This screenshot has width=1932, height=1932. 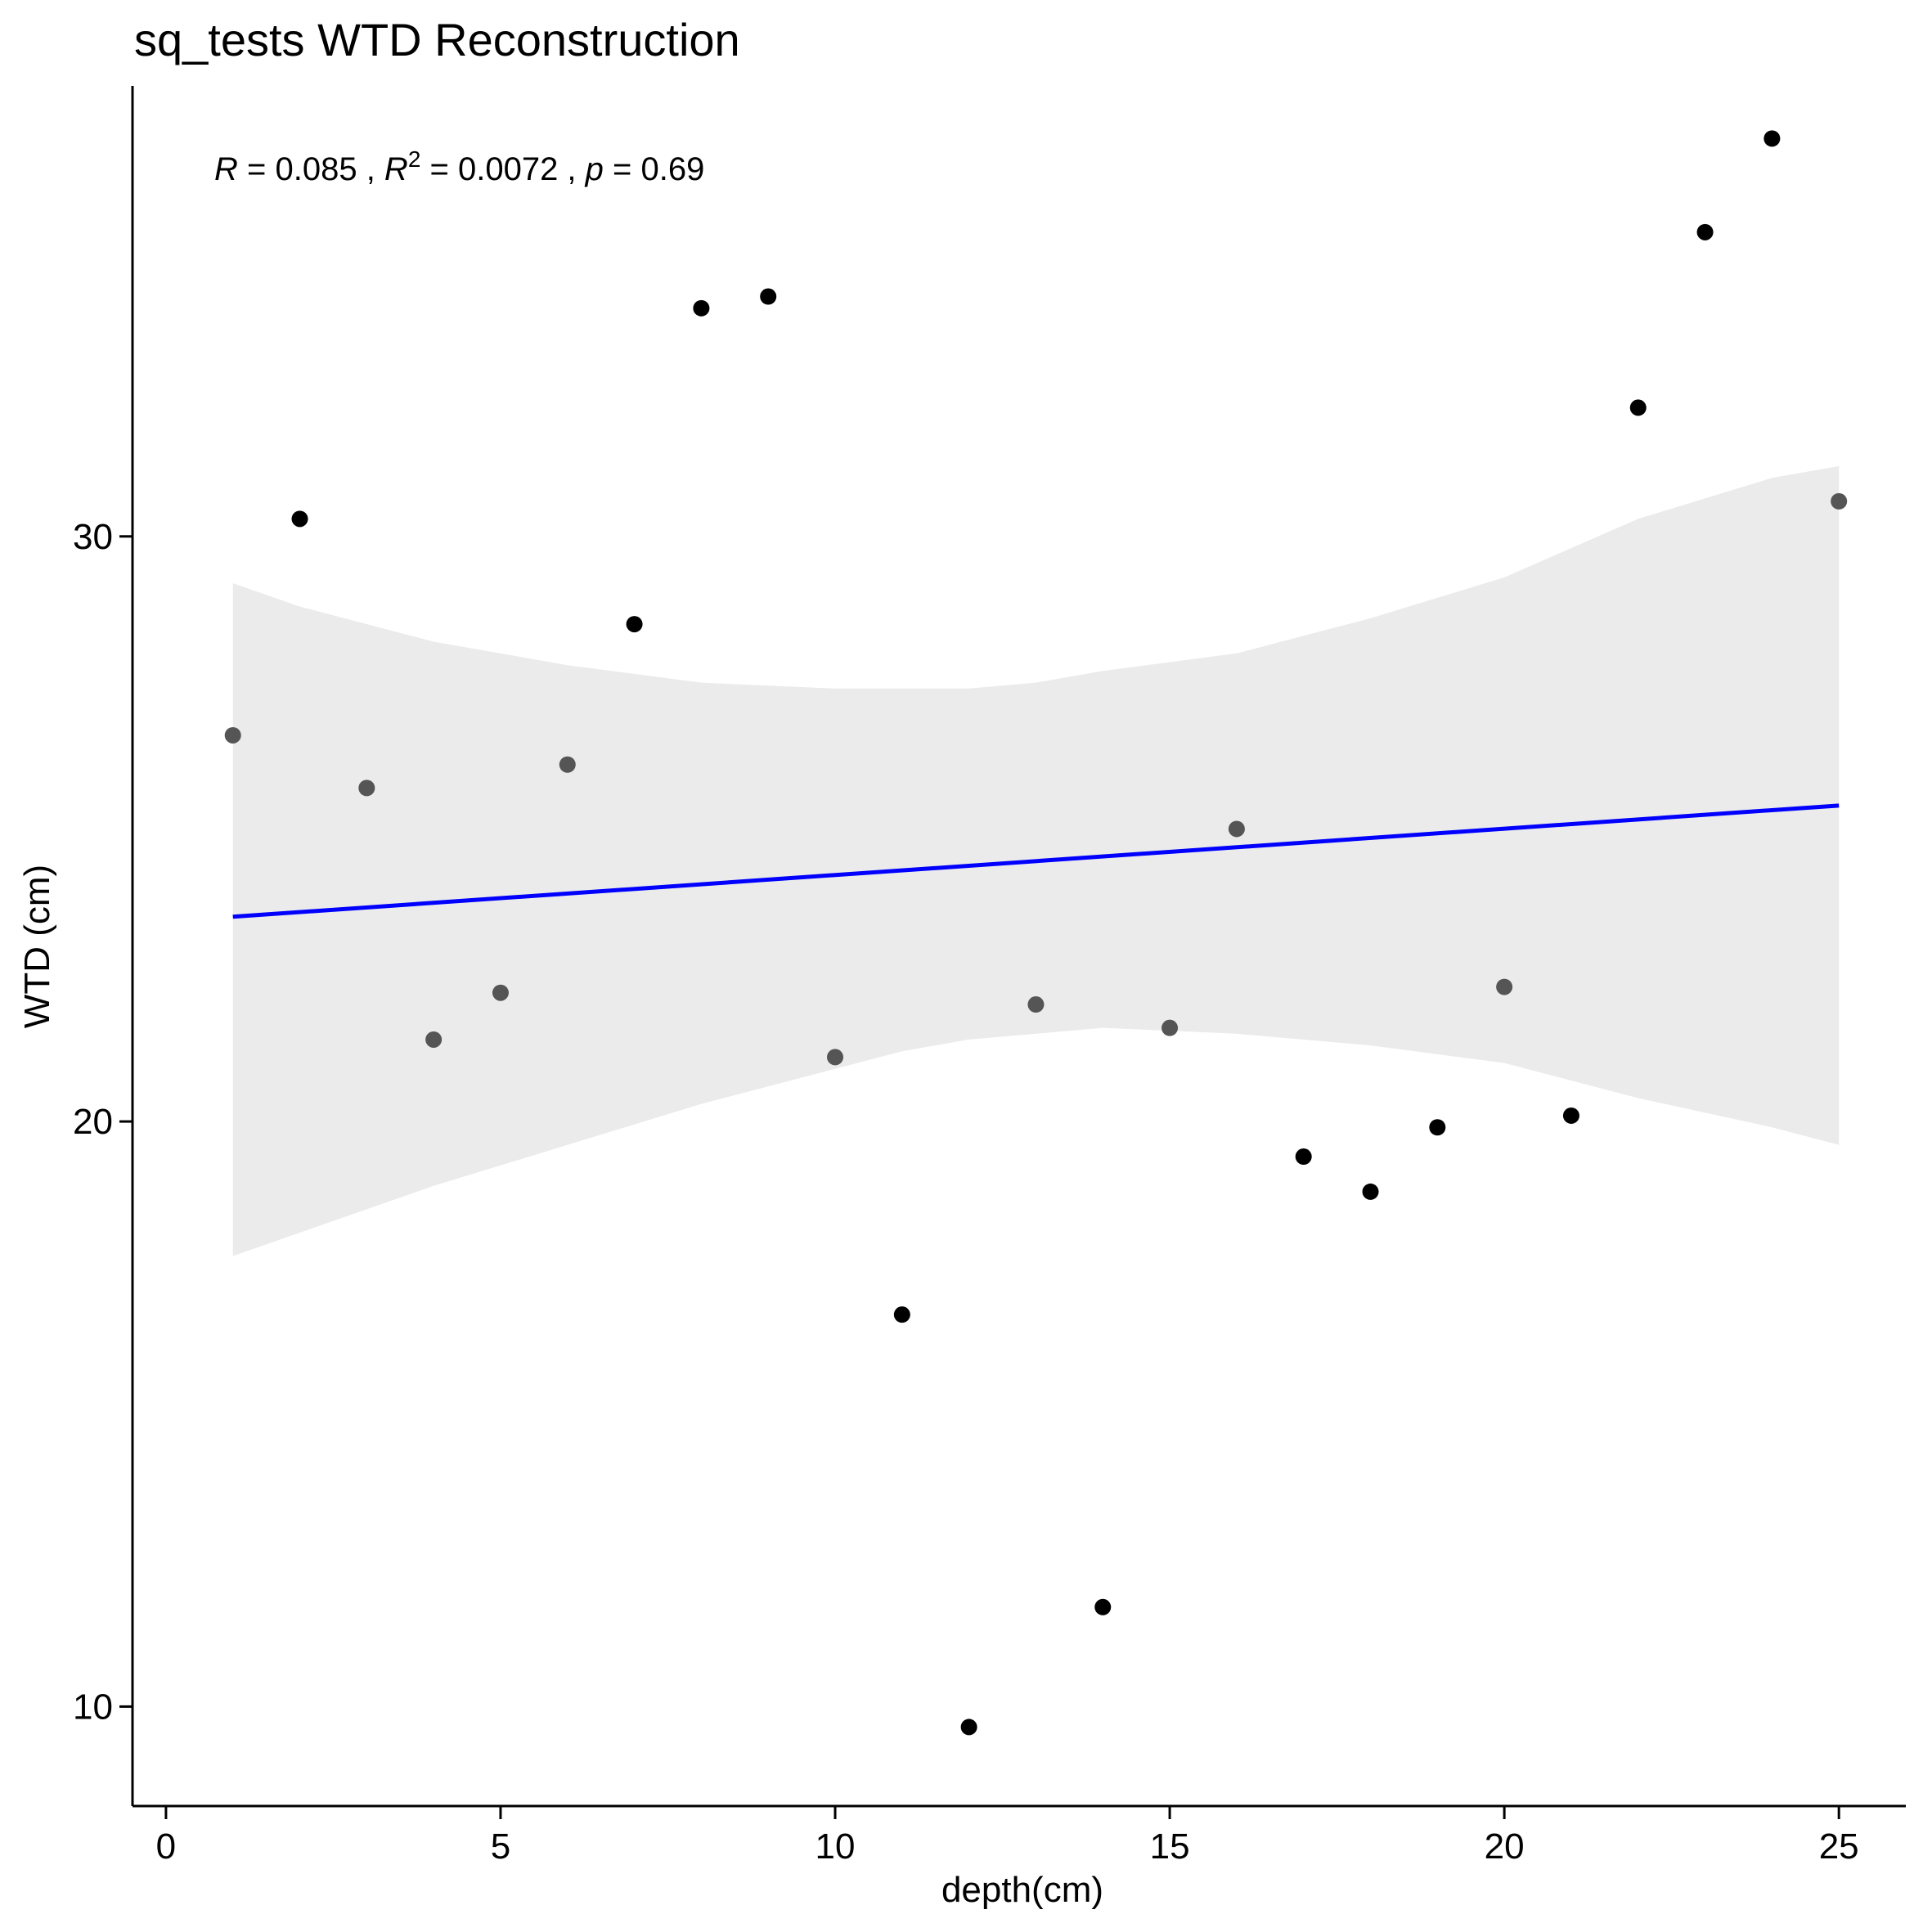 I want to click on r2-value: = 0.0072 ,, so click(x=503, y=169).